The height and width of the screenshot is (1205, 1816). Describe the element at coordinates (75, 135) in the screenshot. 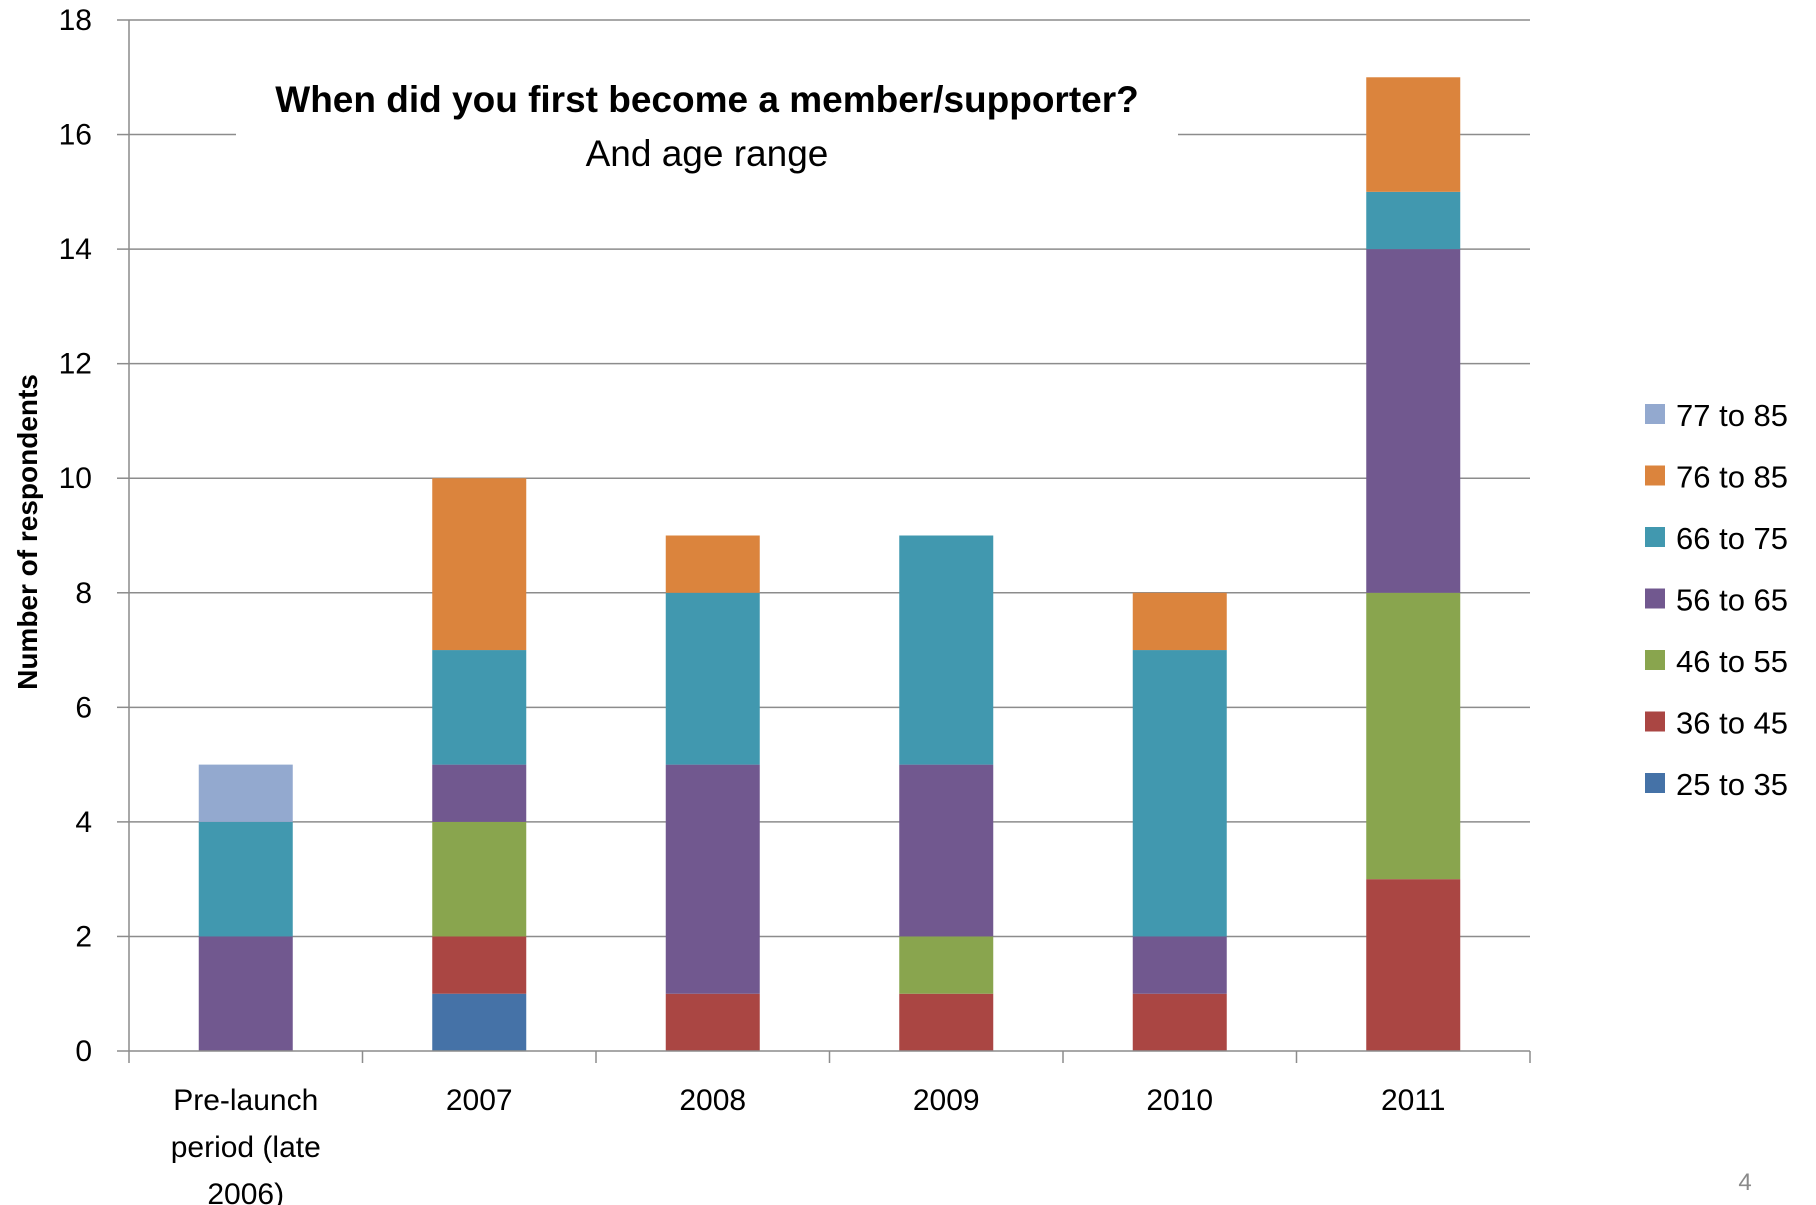

I see `y-tick-label: 16` at that location.